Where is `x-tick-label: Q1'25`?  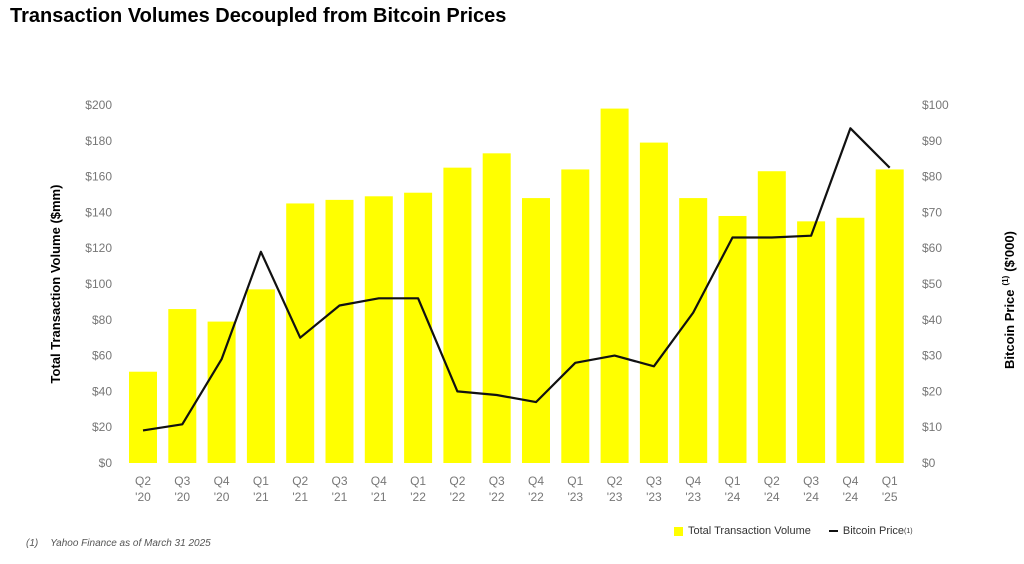
x-tick-label: Q1'25 is located at coordinates (890, 489).